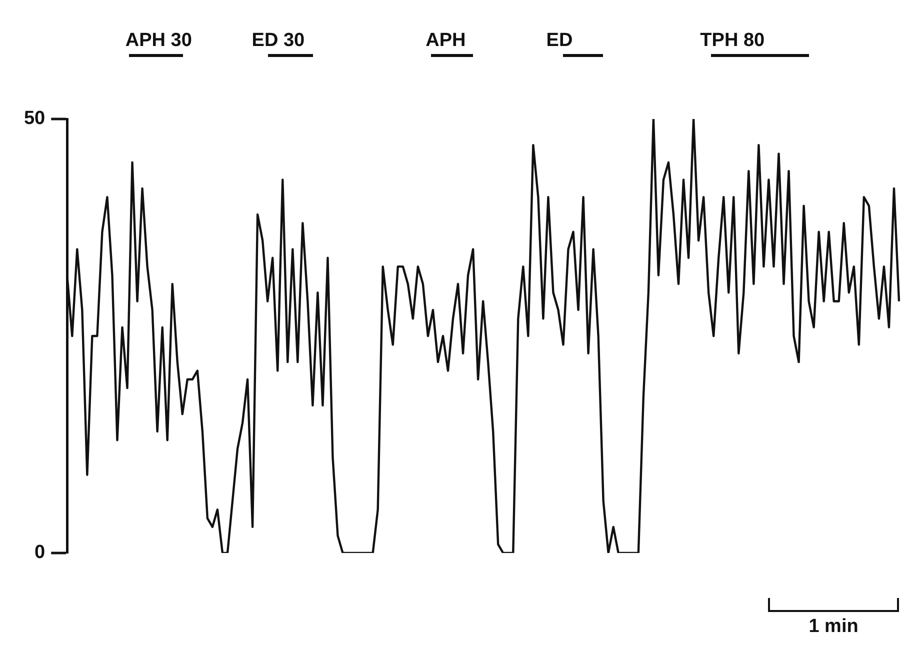 The height and width of the screenshot is (663, 911). Describe the element at coordinates (40, 553) in the screenshot. I see `y-tick-label: 0` at that location.